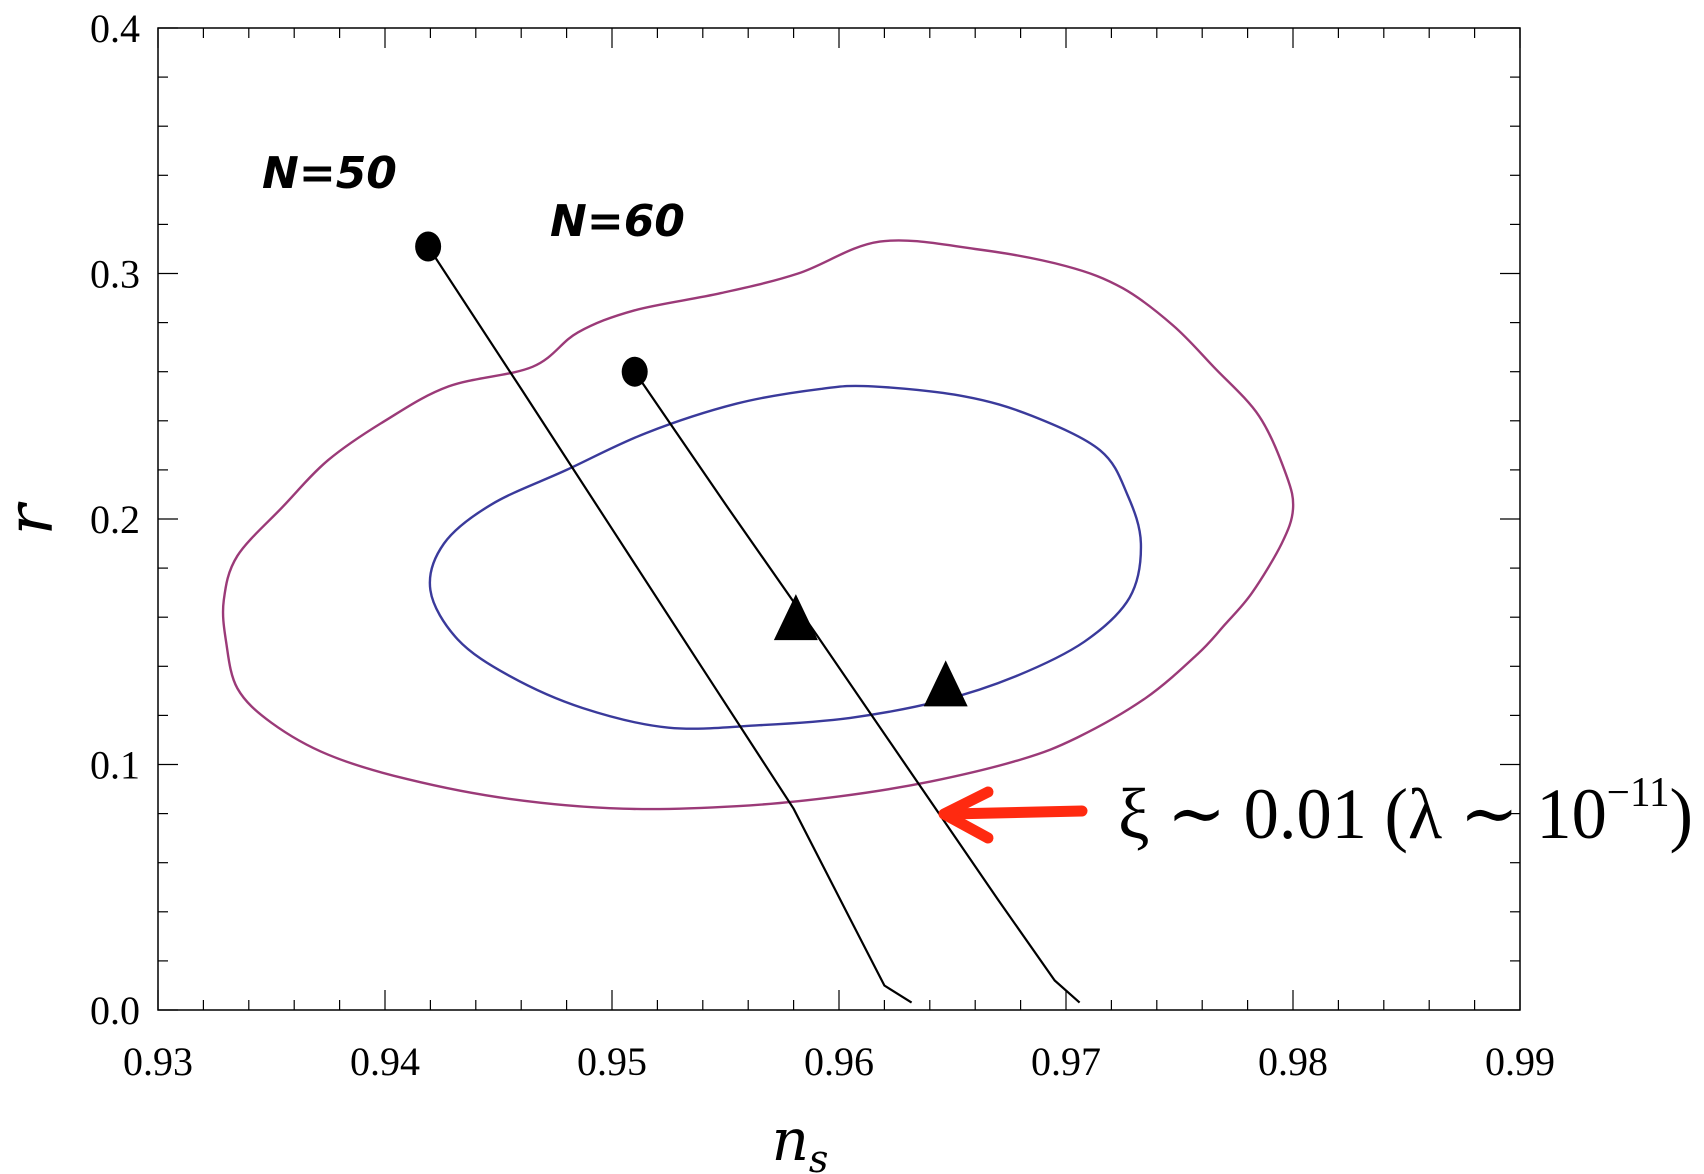  Describe the element at coordinates (34, 518) in the screenshot. I see `y-axis-title: r` at that location.